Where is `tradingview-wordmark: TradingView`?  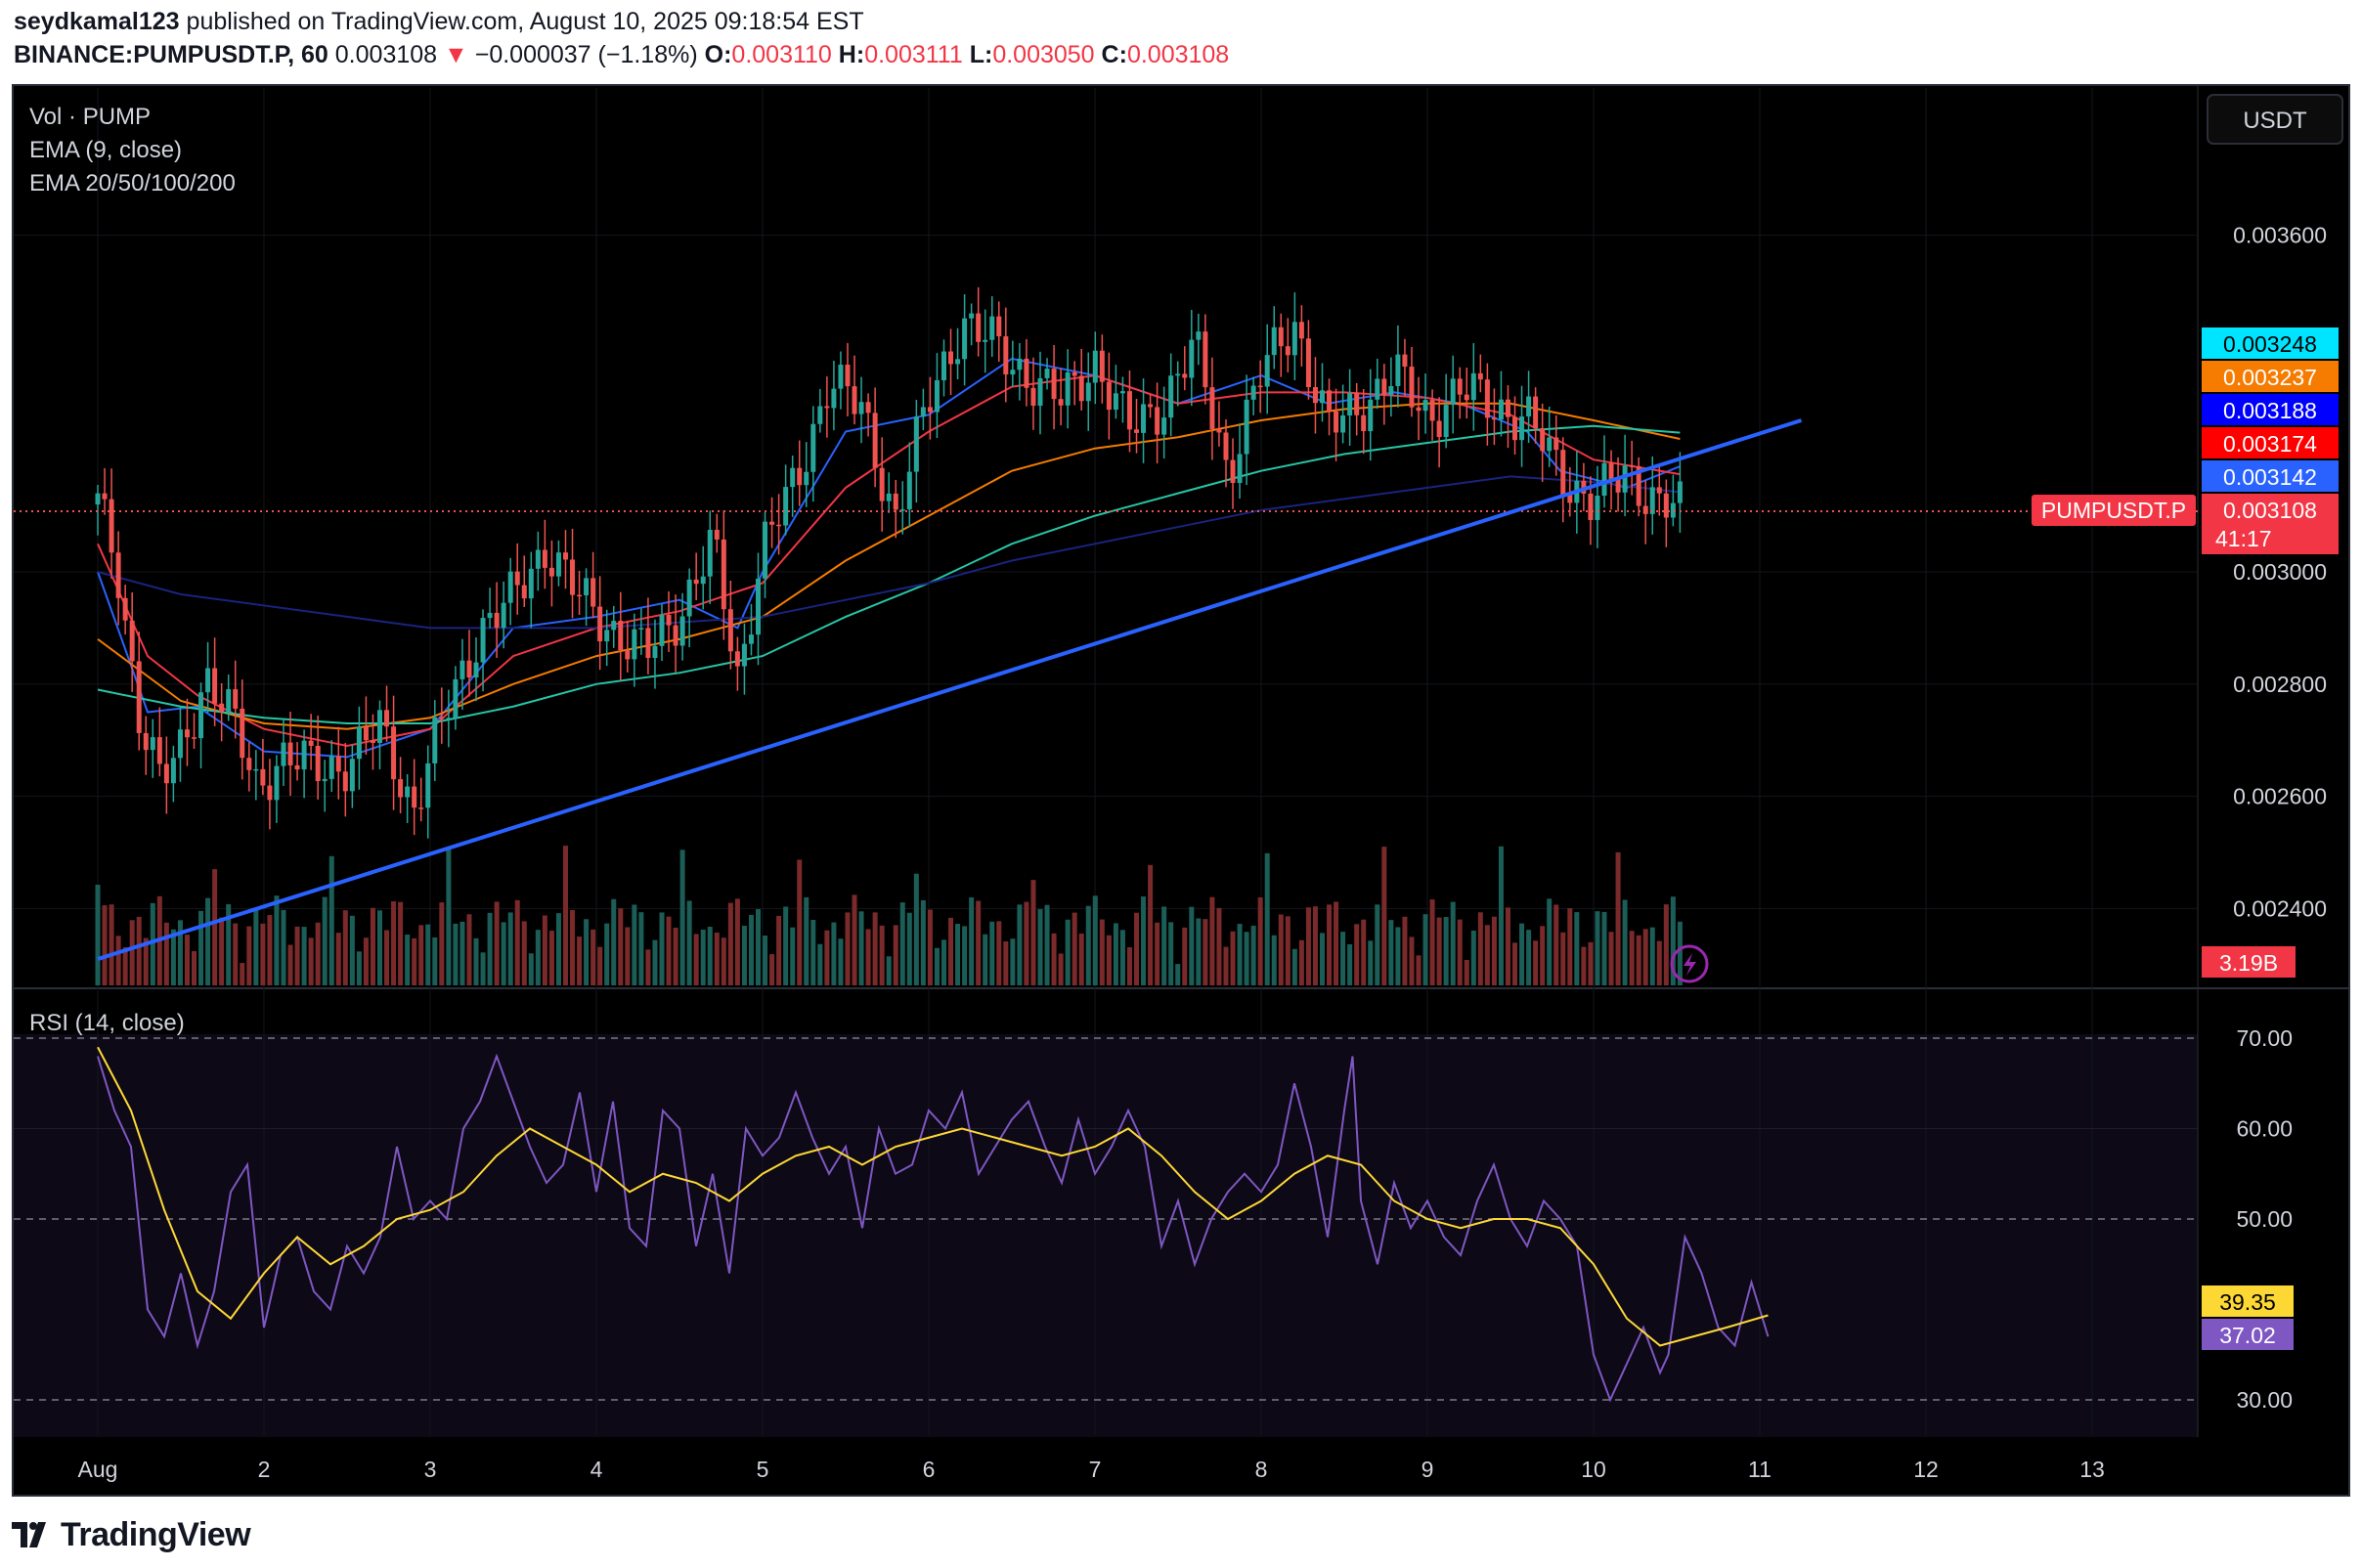 tradingview-wordmark: TradingView is located at coordinates (156, 1534).